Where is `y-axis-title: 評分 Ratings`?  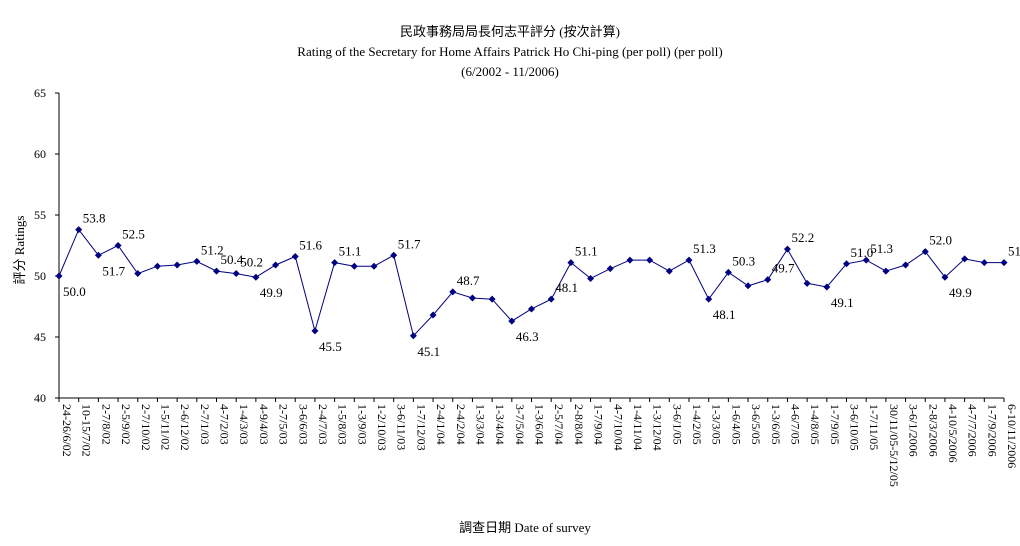 y-axis-title: 評分 Ratings is located at coordinates (19, 250).